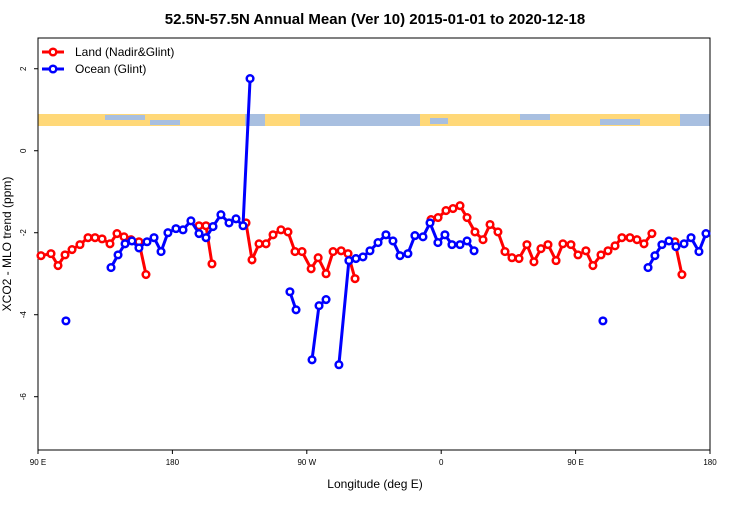  Describe the element at coordinates (23, 397) in the screenshot. I see `y-tick-label: -6` at that location.